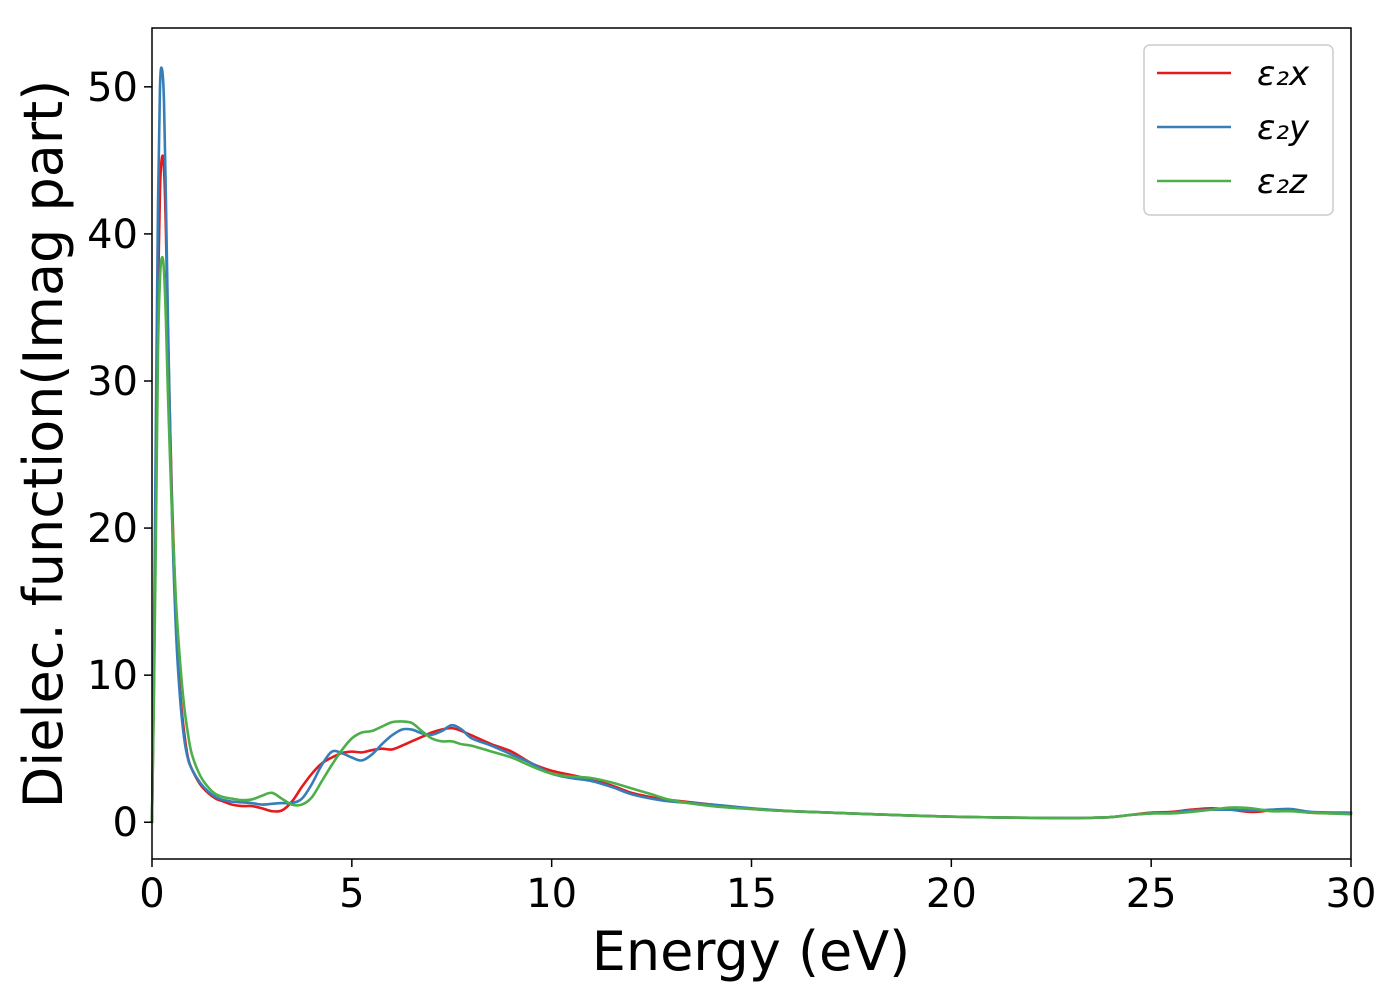  Describe the element at coordinates (43, 444) in the screenshot. I see `y-axis-label: Dielec. function(Imag part)` at that location.